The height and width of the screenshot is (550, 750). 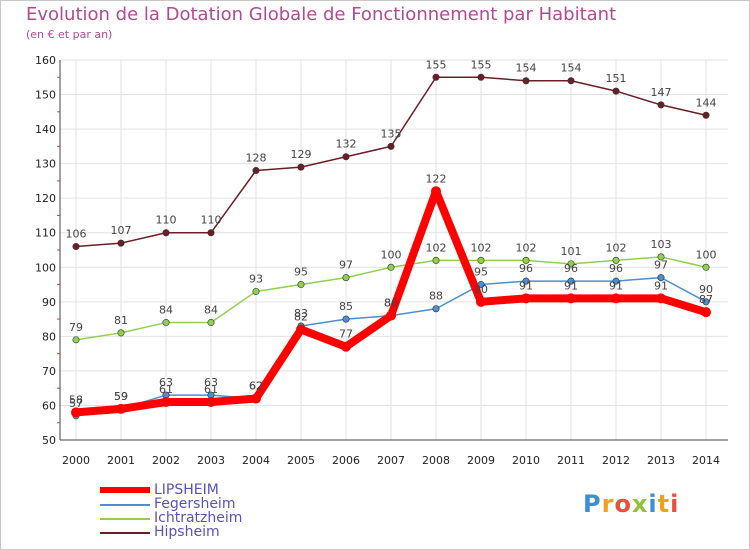 I want to click on data-label-ichtratzheim: 101, so click(x=571, y=251).